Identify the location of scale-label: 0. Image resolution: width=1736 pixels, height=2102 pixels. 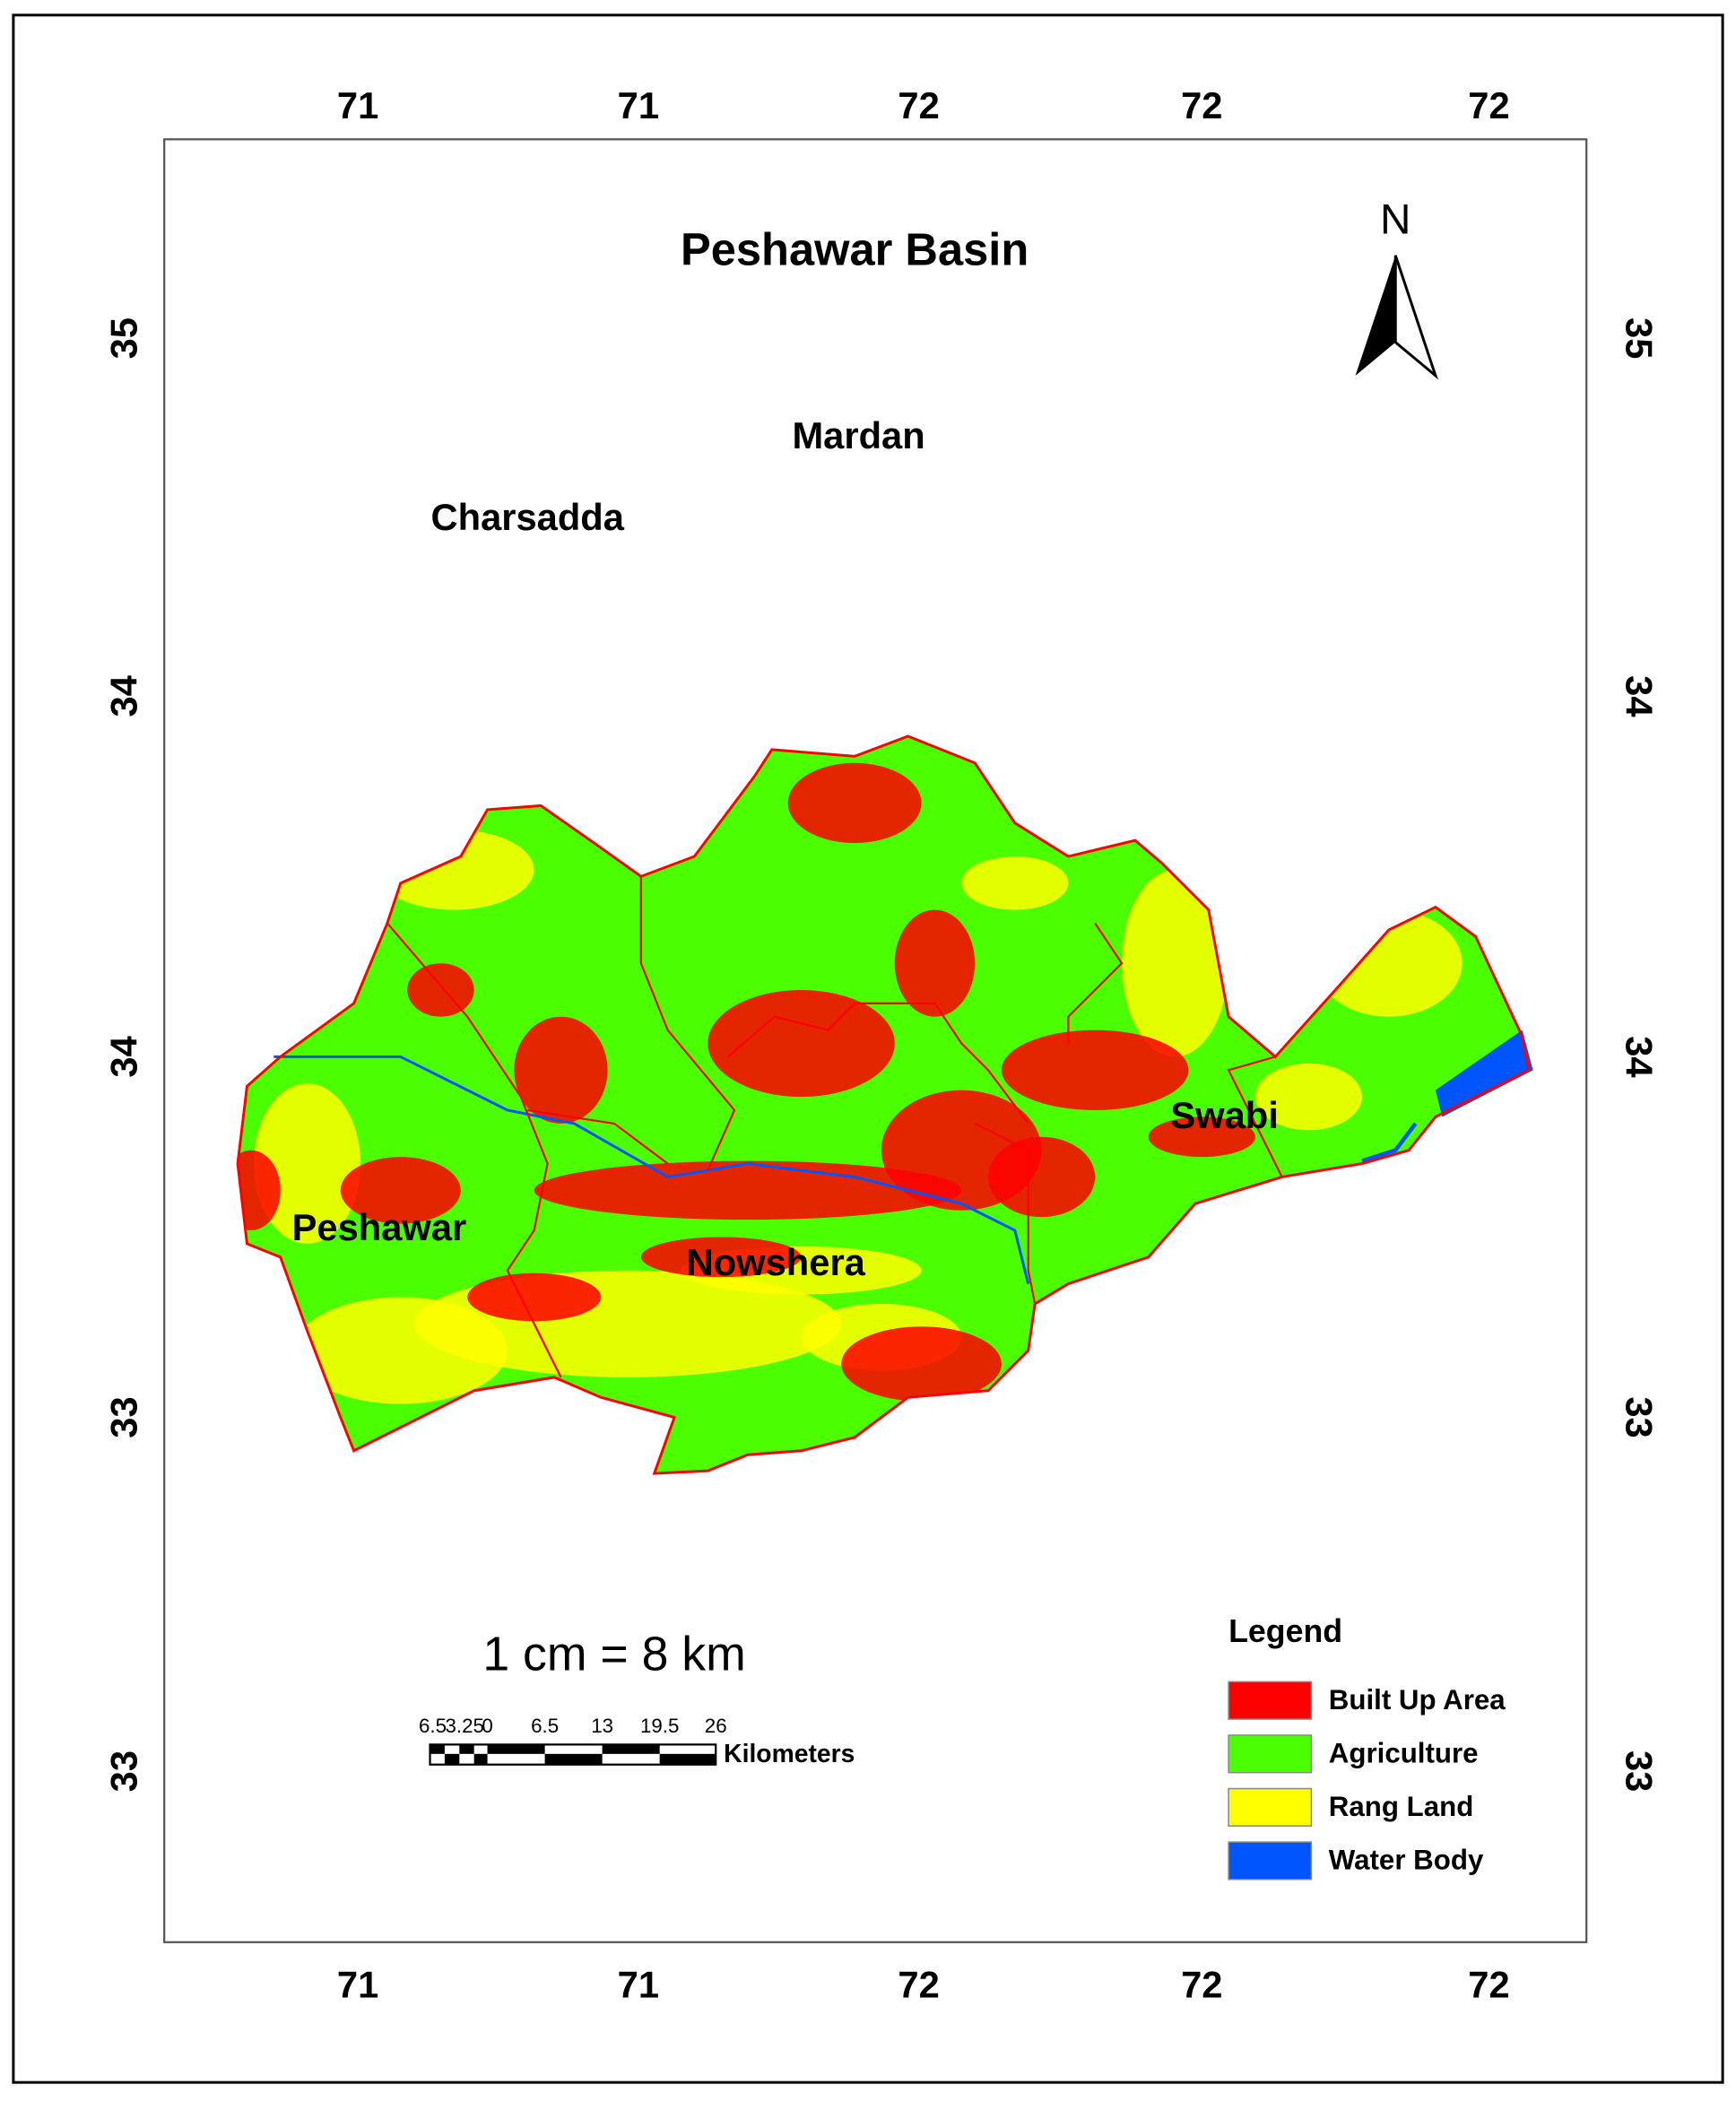
(487, 1726).